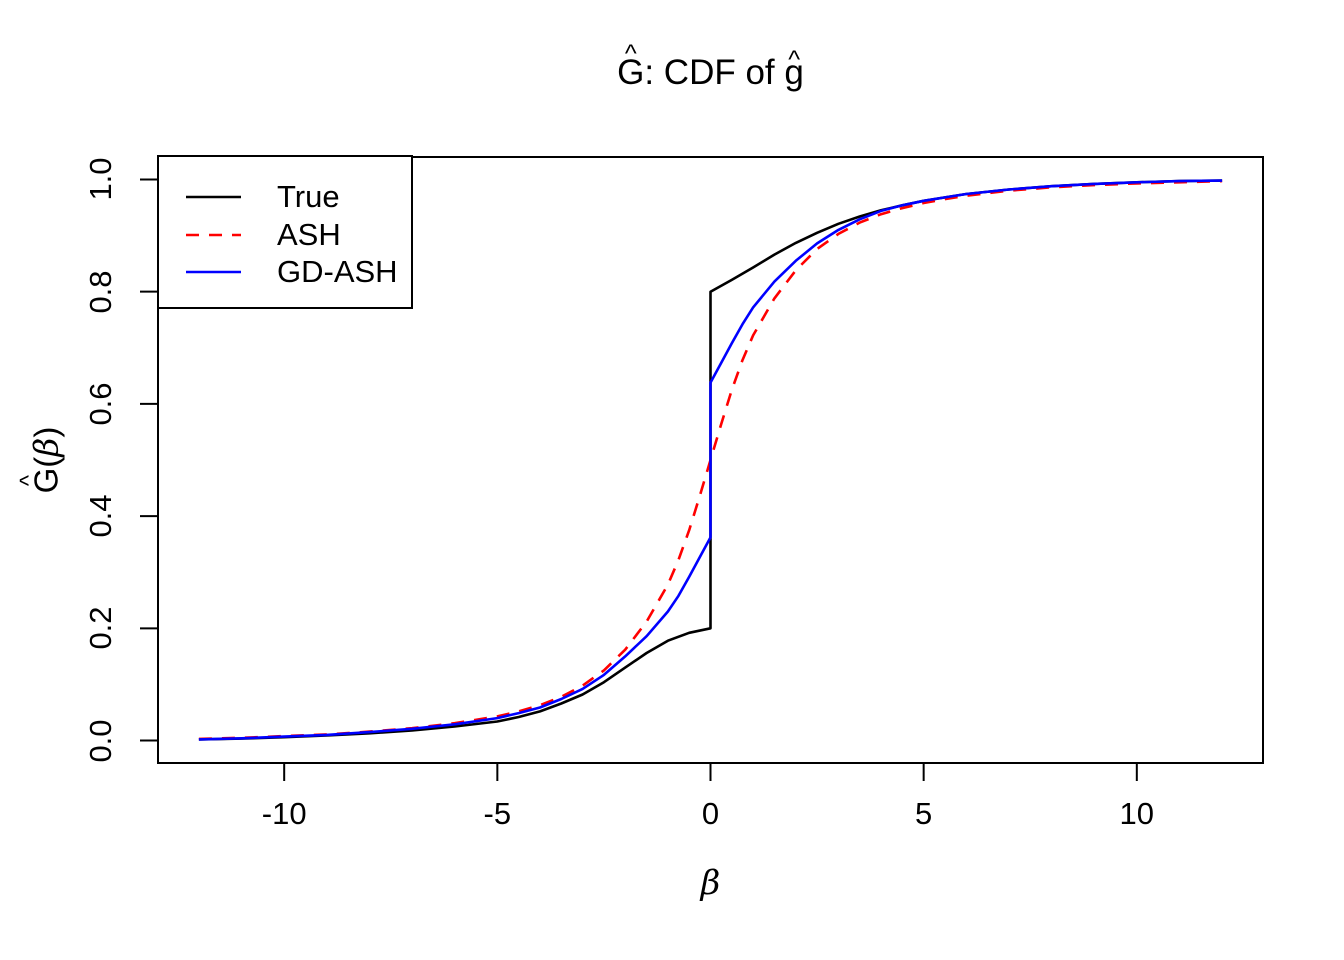  I want to click on legend-box, so click(285, 232).